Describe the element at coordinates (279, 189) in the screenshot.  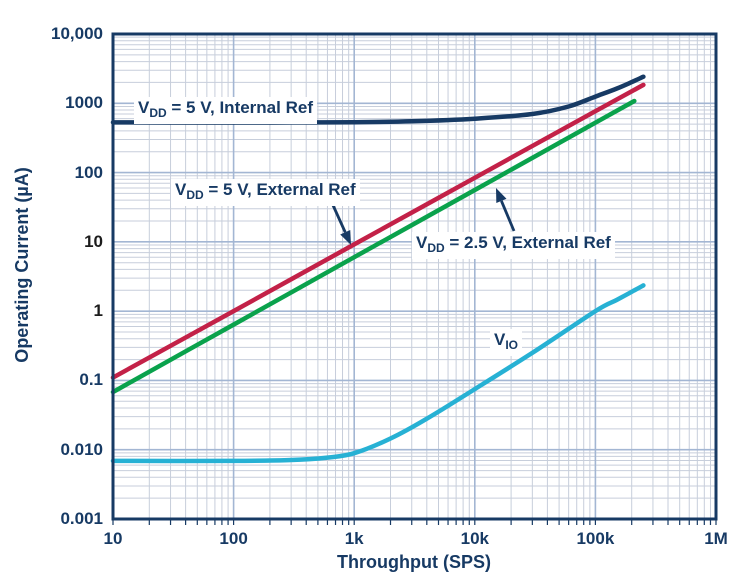
I see `annotation-label-text: = 5 V, External Ref` at that location.